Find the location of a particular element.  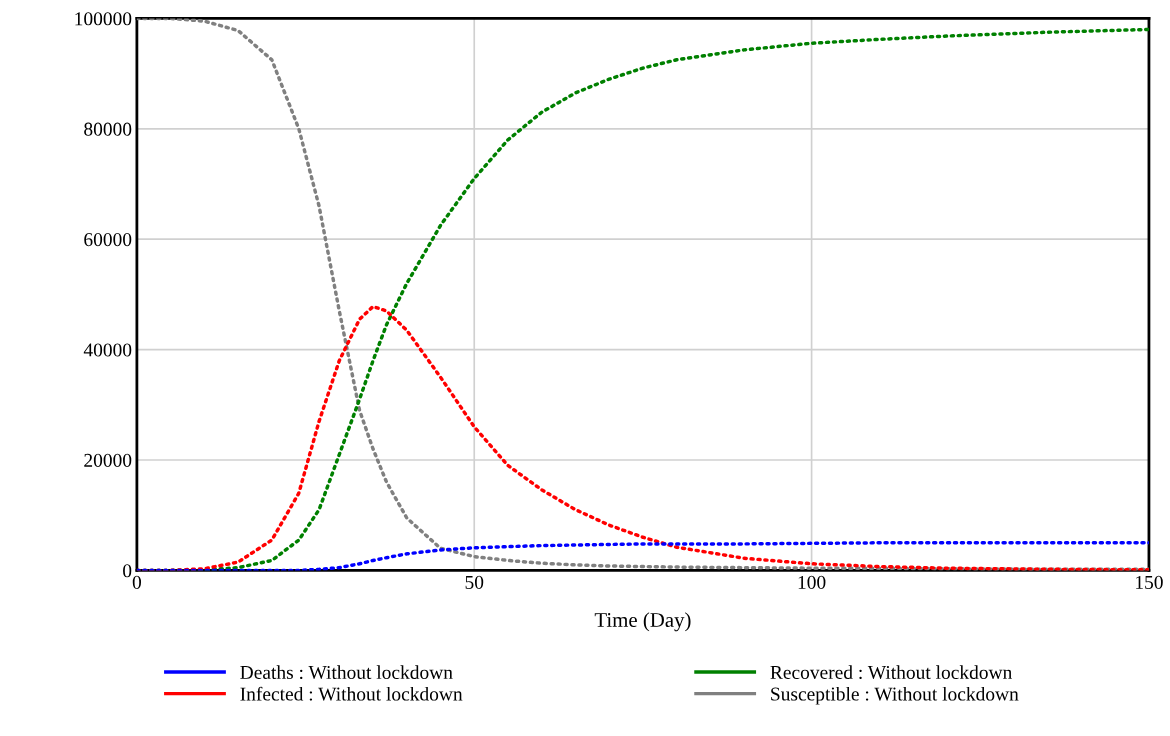

x-tick-label: 50 is located at coordinates (474, 582).